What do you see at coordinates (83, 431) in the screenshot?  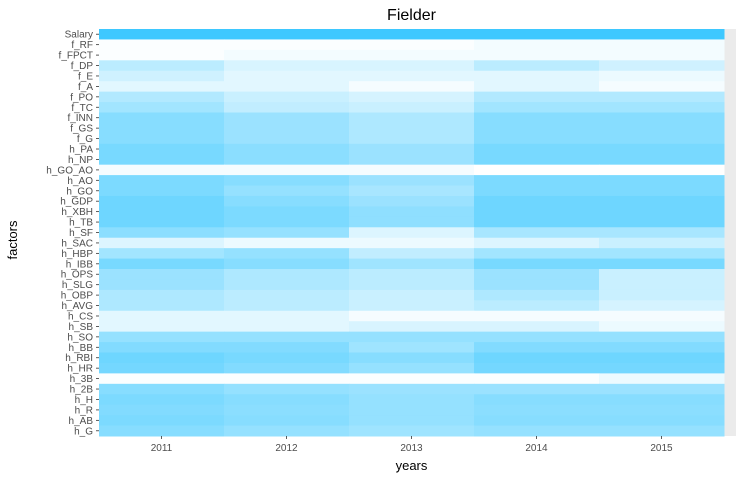 I see `y-tick-label: h_G` at bounding box center [83, 431].